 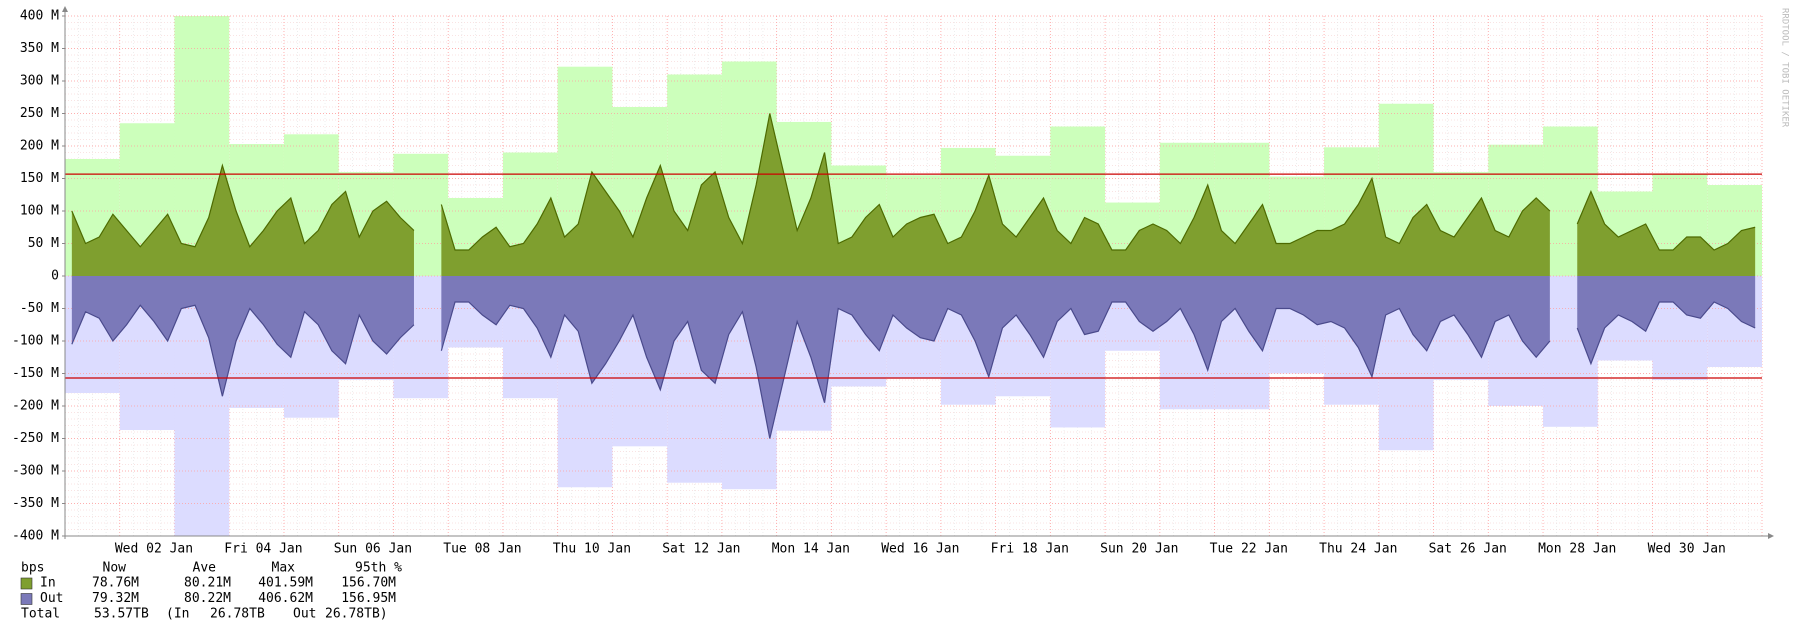 What do you see at coordinates (35, 406) in the screenshot?
I see `y-tick-label: -200 M` at bounding box center [35, 406].